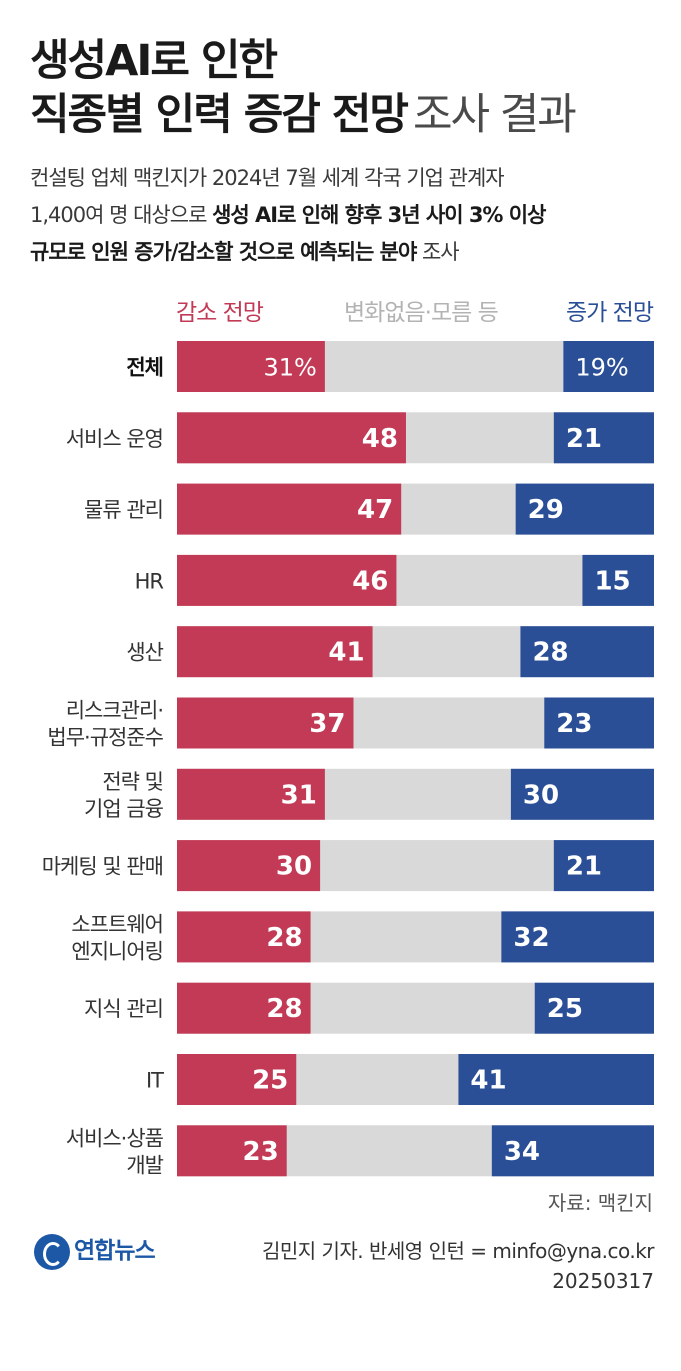 The image size is (681, 1371). Describe the element at coordinates (550, 653) in the screenshot. I see `data-label-increase: 28` at that location.